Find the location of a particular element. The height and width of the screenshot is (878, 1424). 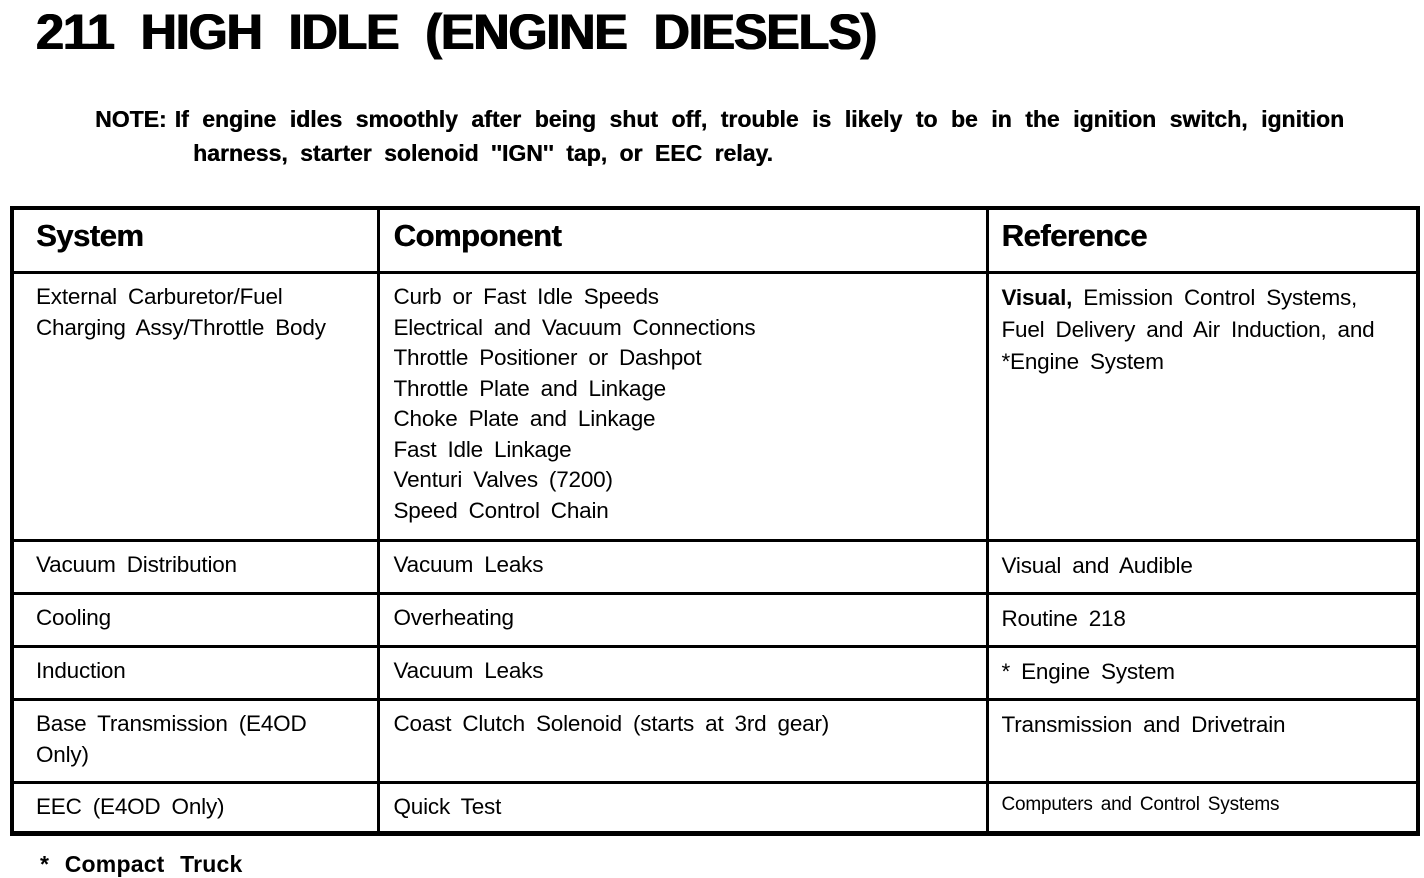

table-header-row: System Component Reference is located at coordinates (715, 240).